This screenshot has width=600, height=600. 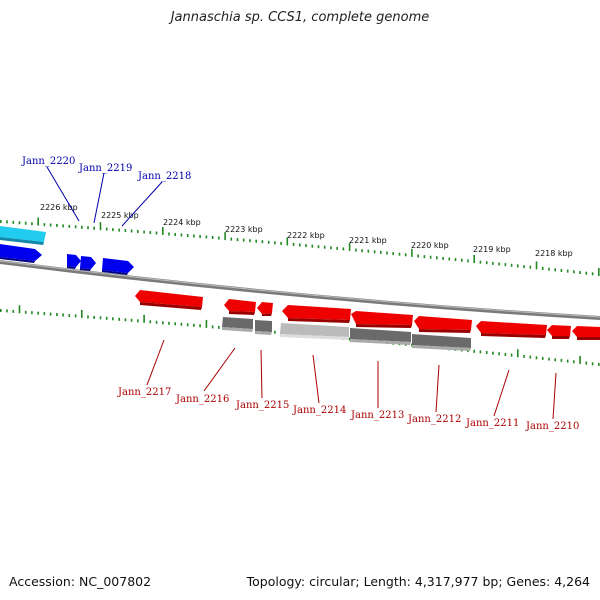 I want to click on grey-feature-light, so click(x=314, y=331).